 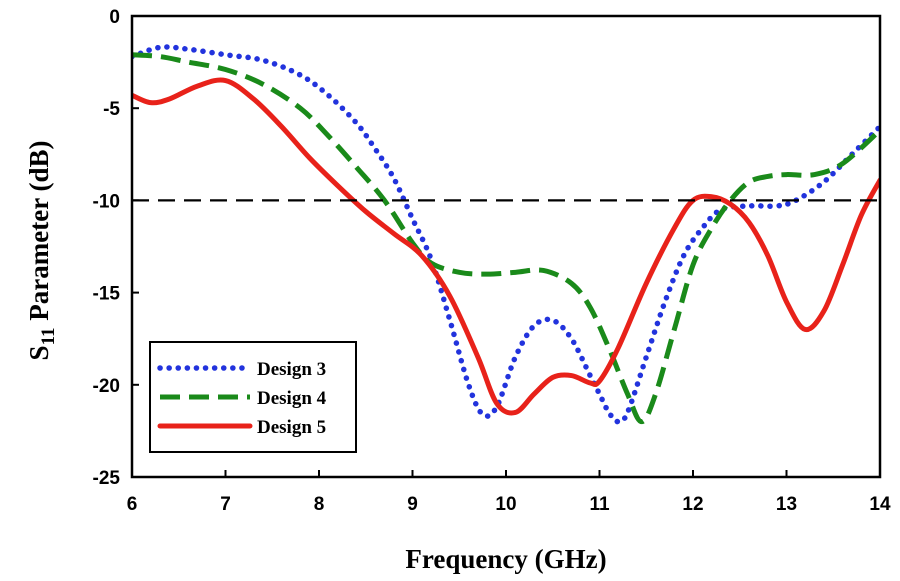 What do you see at coordinates (48, 336) in the screenshot?
I see `y-axis-title-subscript: 11` at bounding box center [48, 336].